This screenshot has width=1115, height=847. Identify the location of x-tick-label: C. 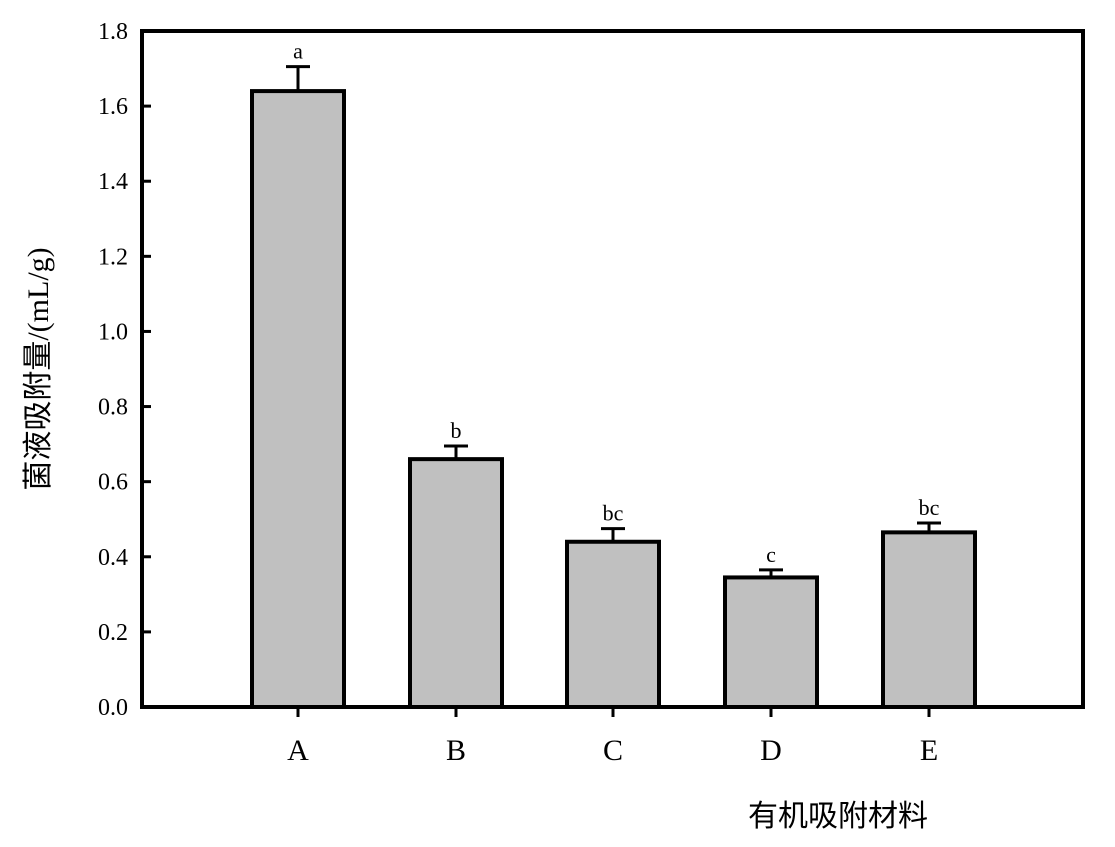
(613, 750).